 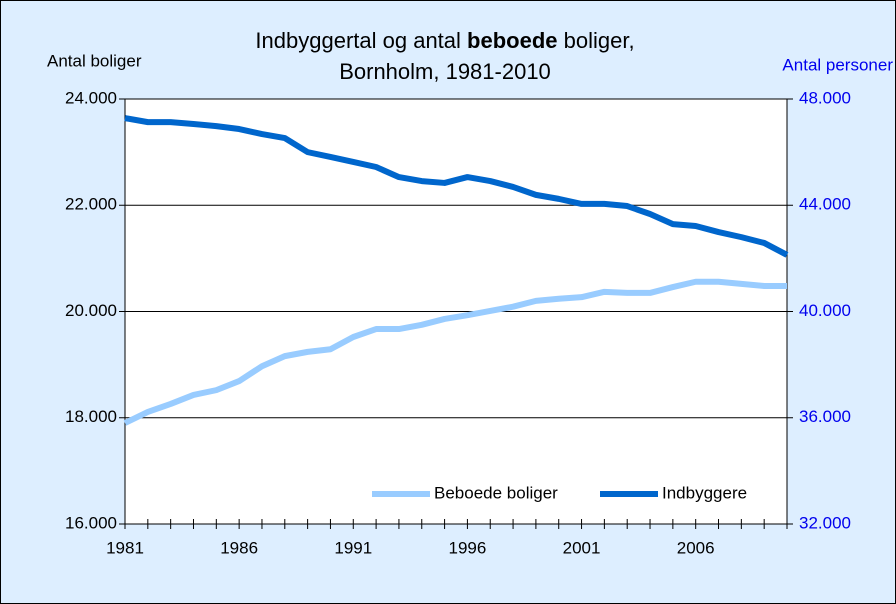 What do you see at coordinates (91, 204) in the screenshot?
I see `y-tick-label: 22.000` at bounding box center [91, 204].